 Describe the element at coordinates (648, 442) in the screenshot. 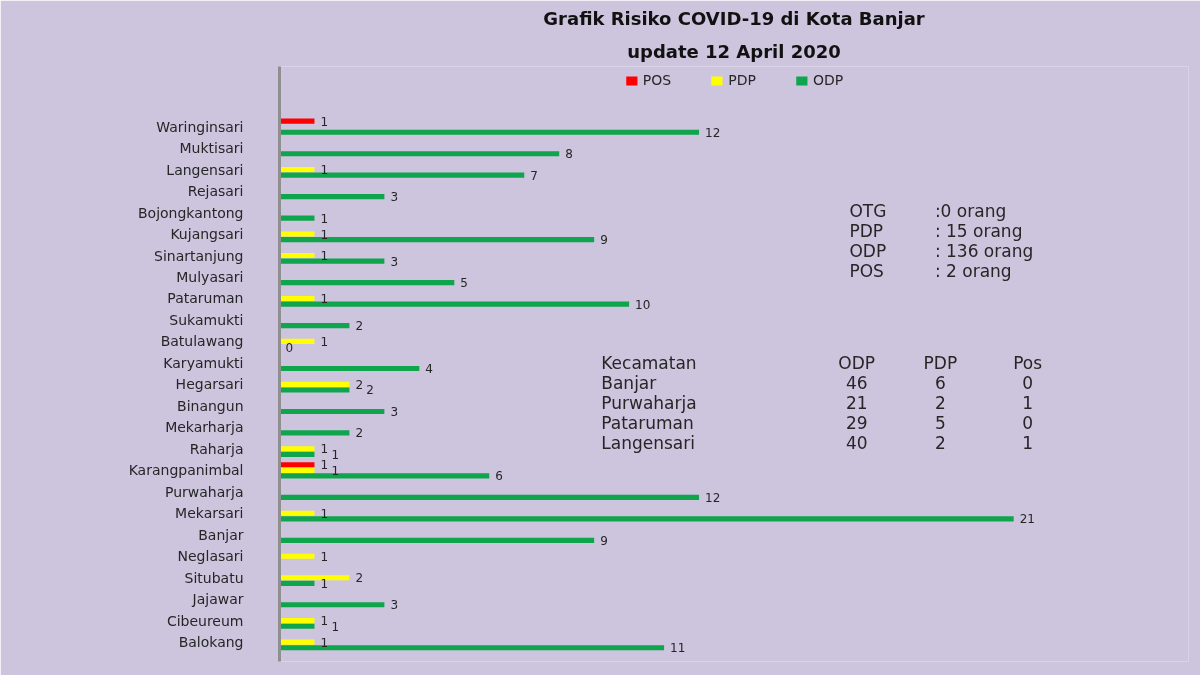

I see `annotation: Langensari` at that location.